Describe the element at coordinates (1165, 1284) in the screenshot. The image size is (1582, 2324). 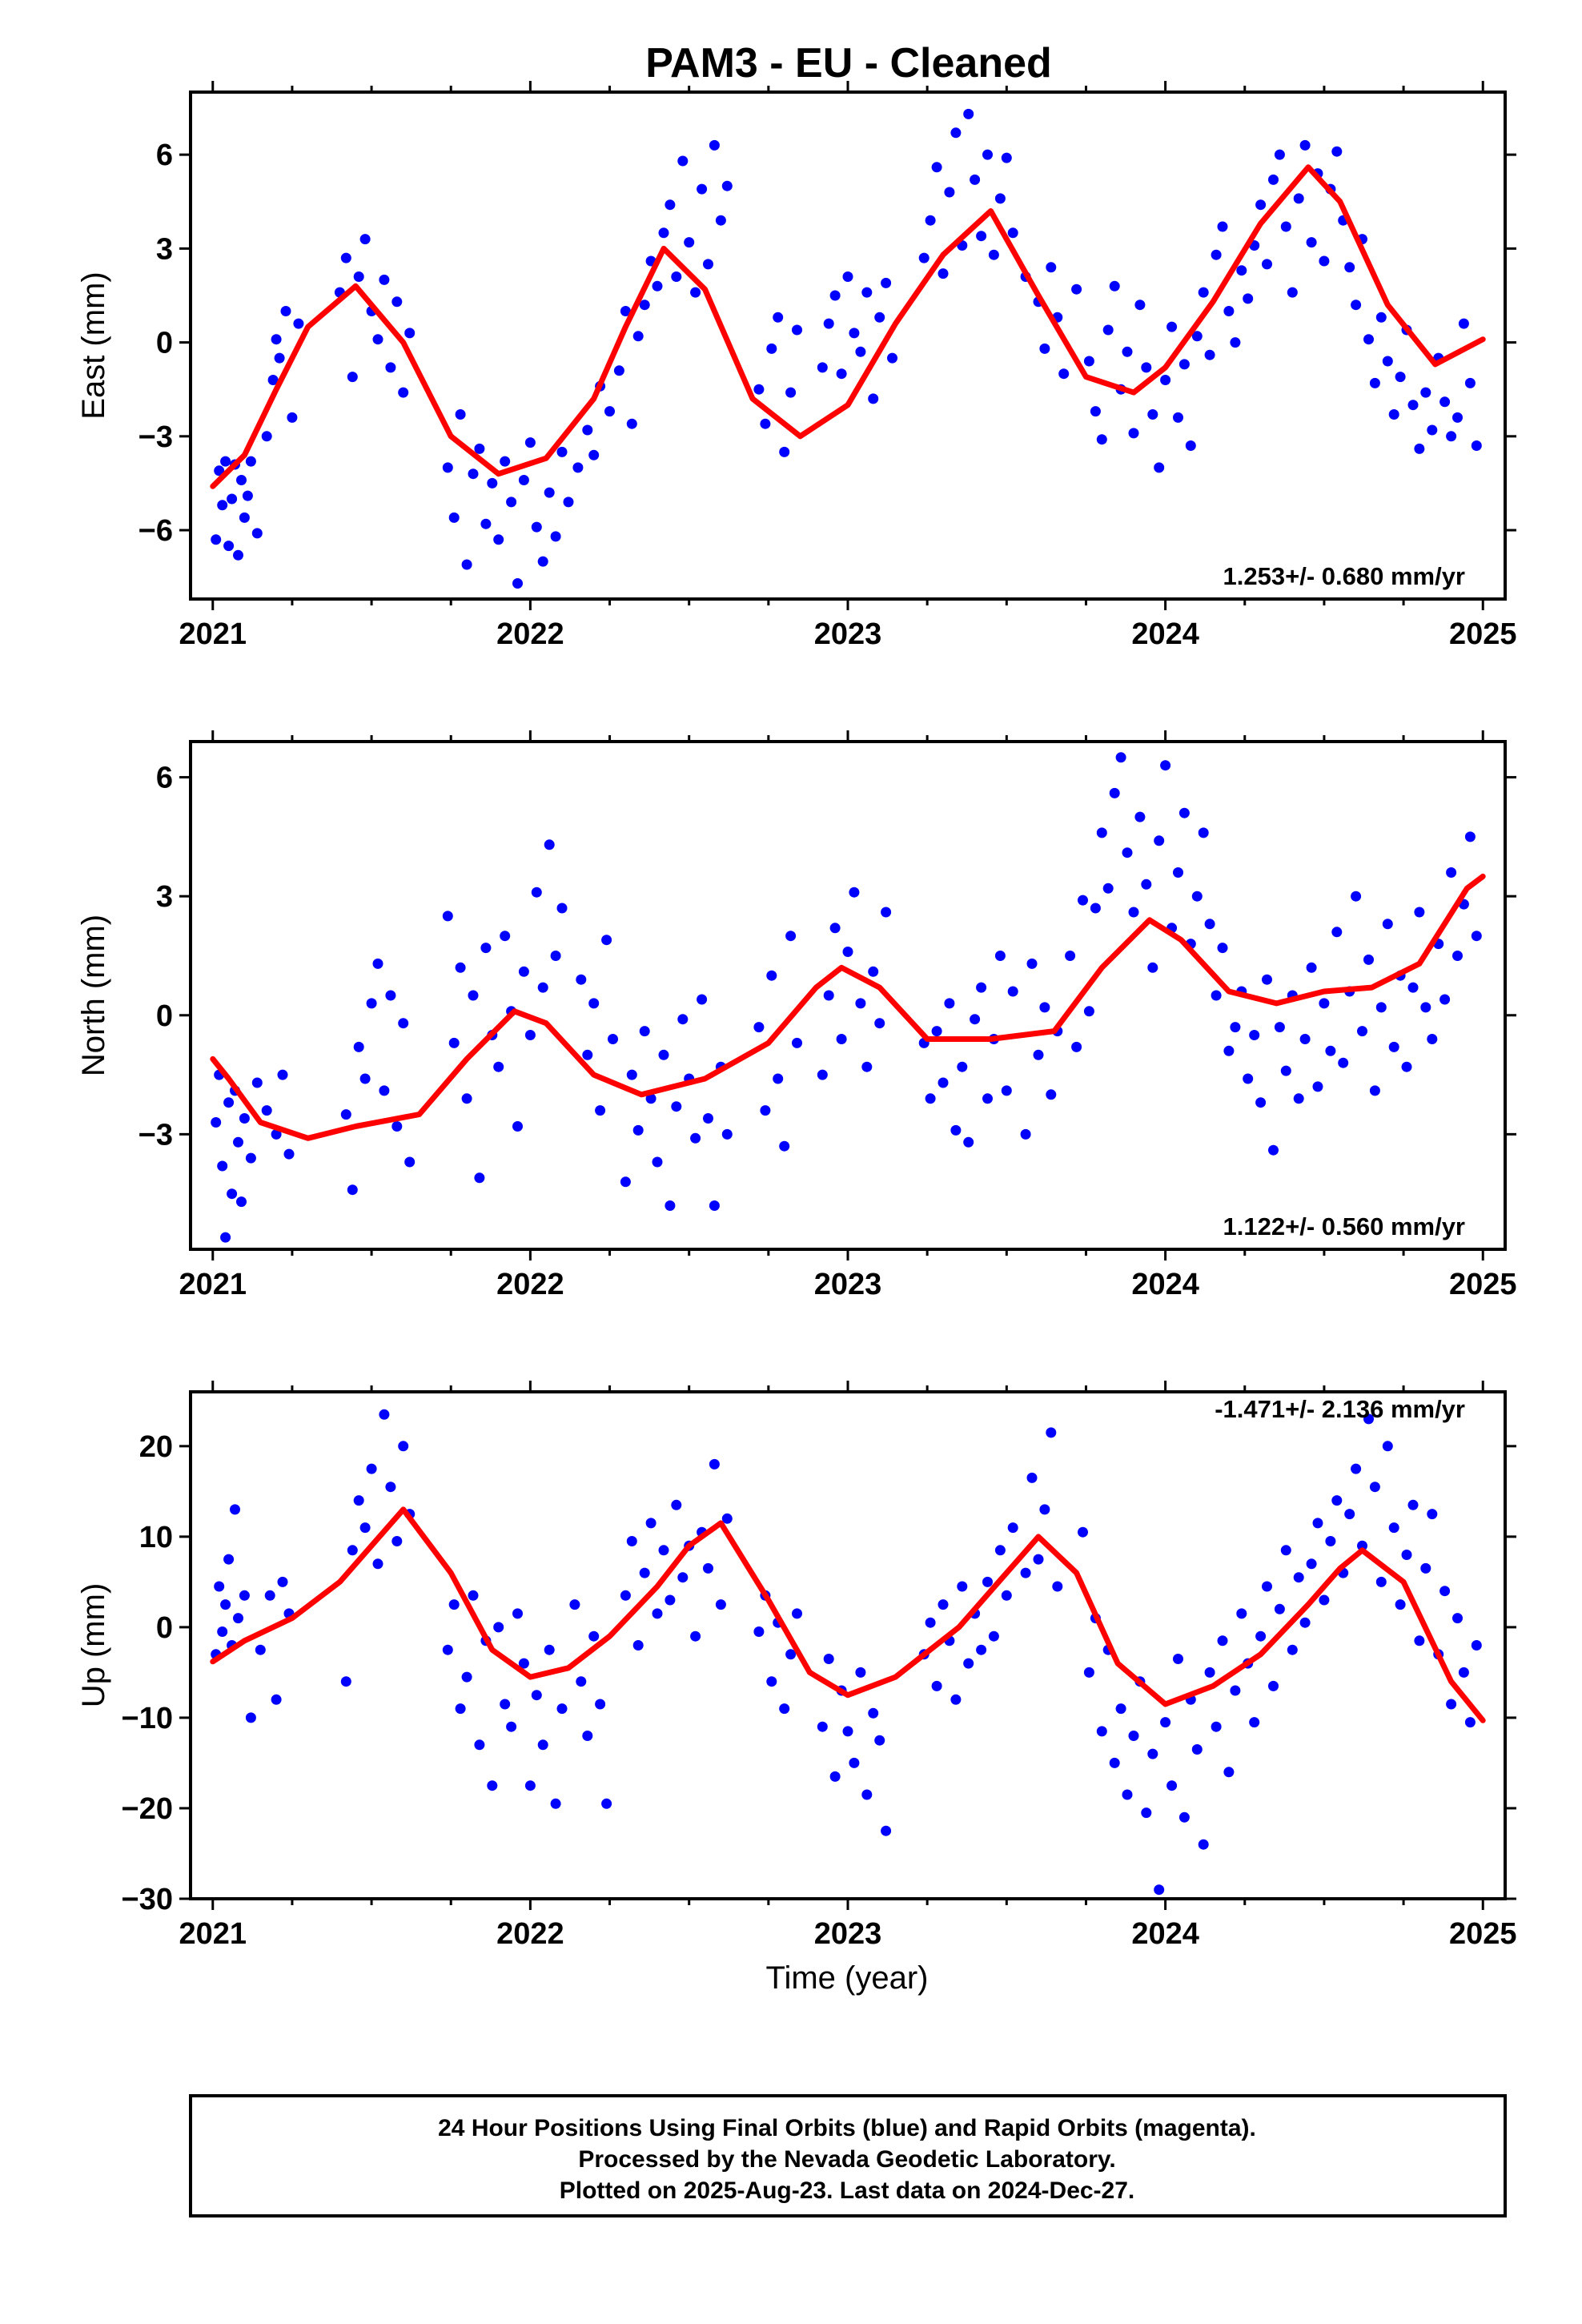
I see `north-x-tick-label: 2024` at that location.